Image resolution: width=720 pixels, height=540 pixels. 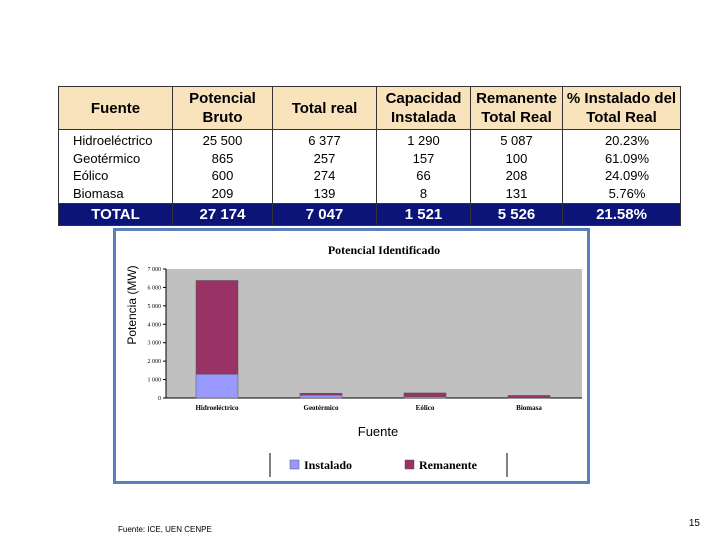 What do you see at coordinates (155, 307) in the screenshot?
I see `y-tick-label: 5 000` at bounding box center [155, 307].